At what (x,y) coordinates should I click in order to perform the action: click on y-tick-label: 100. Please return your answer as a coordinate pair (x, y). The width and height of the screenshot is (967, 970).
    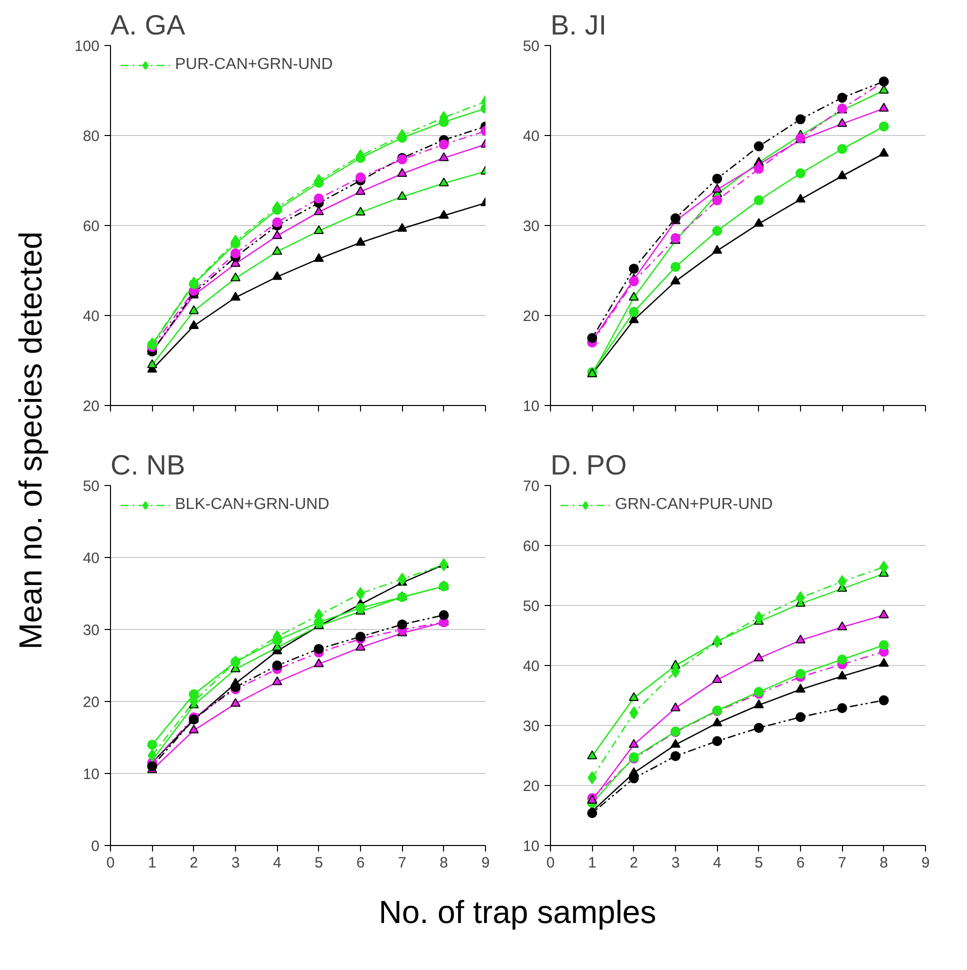
    Looking at the image, I should click on (87, 46).